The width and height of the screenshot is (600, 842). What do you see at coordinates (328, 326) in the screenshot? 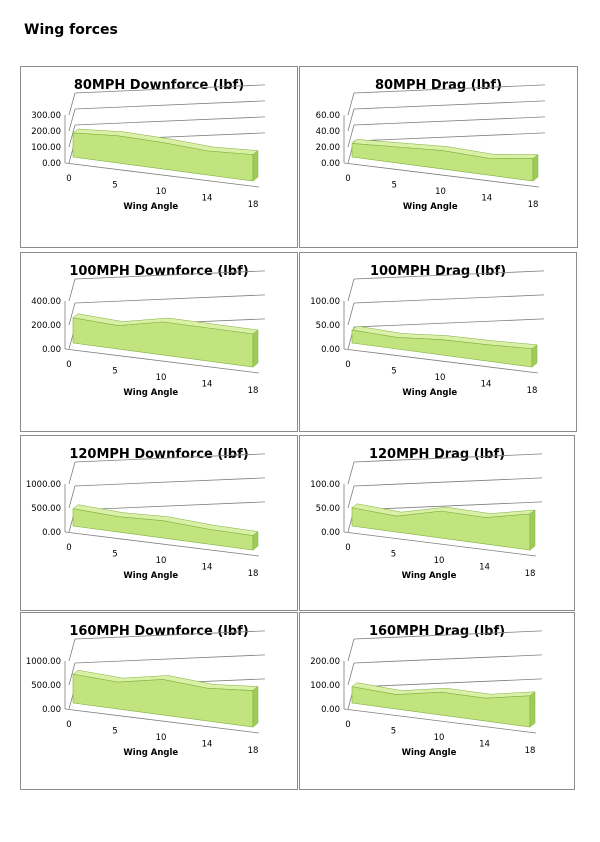
I see `y-tick-label: 50.00` at bounding box center [328, 326].